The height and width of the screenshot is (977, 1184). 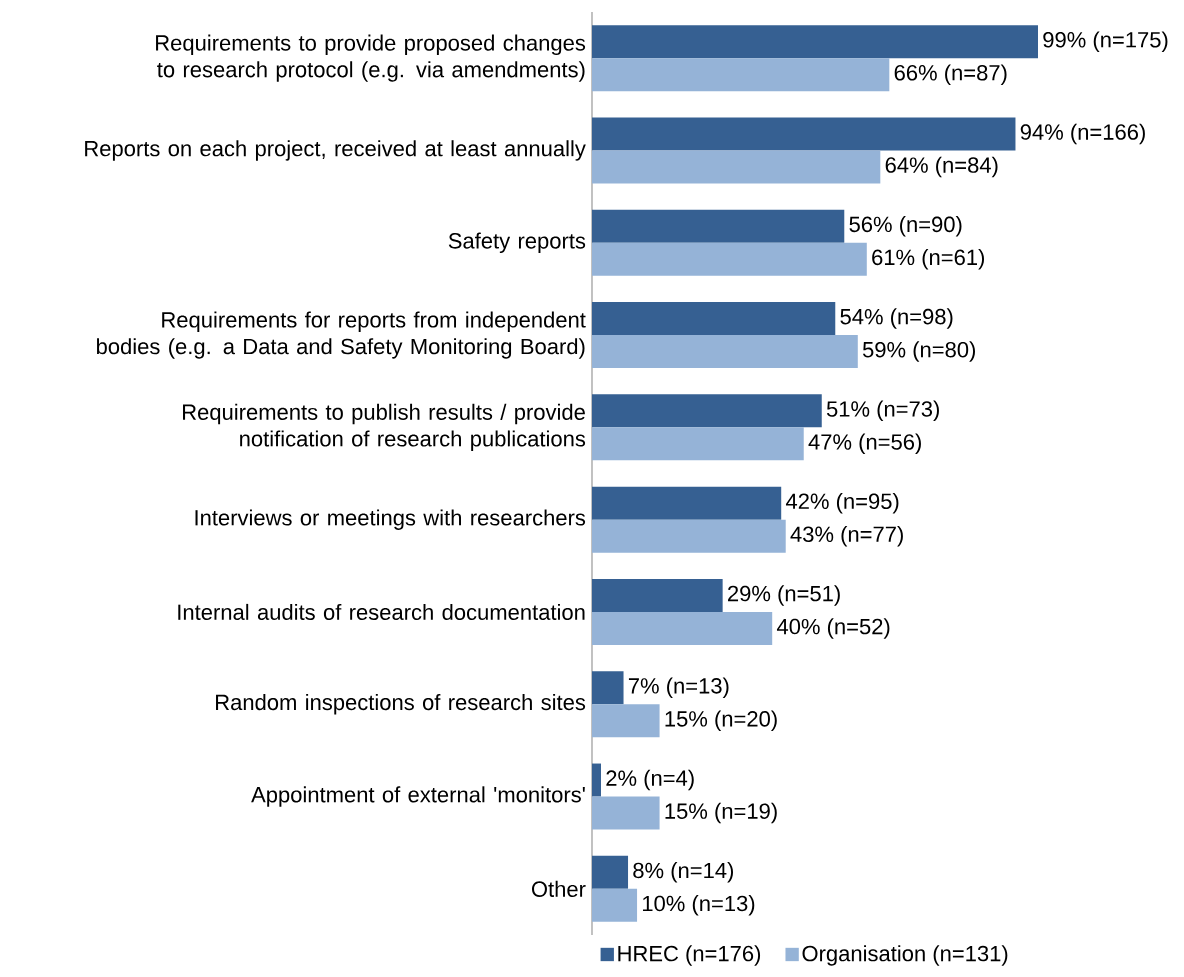 I want to click on data-label: 15% (n=20), so click(x=721, y=721).